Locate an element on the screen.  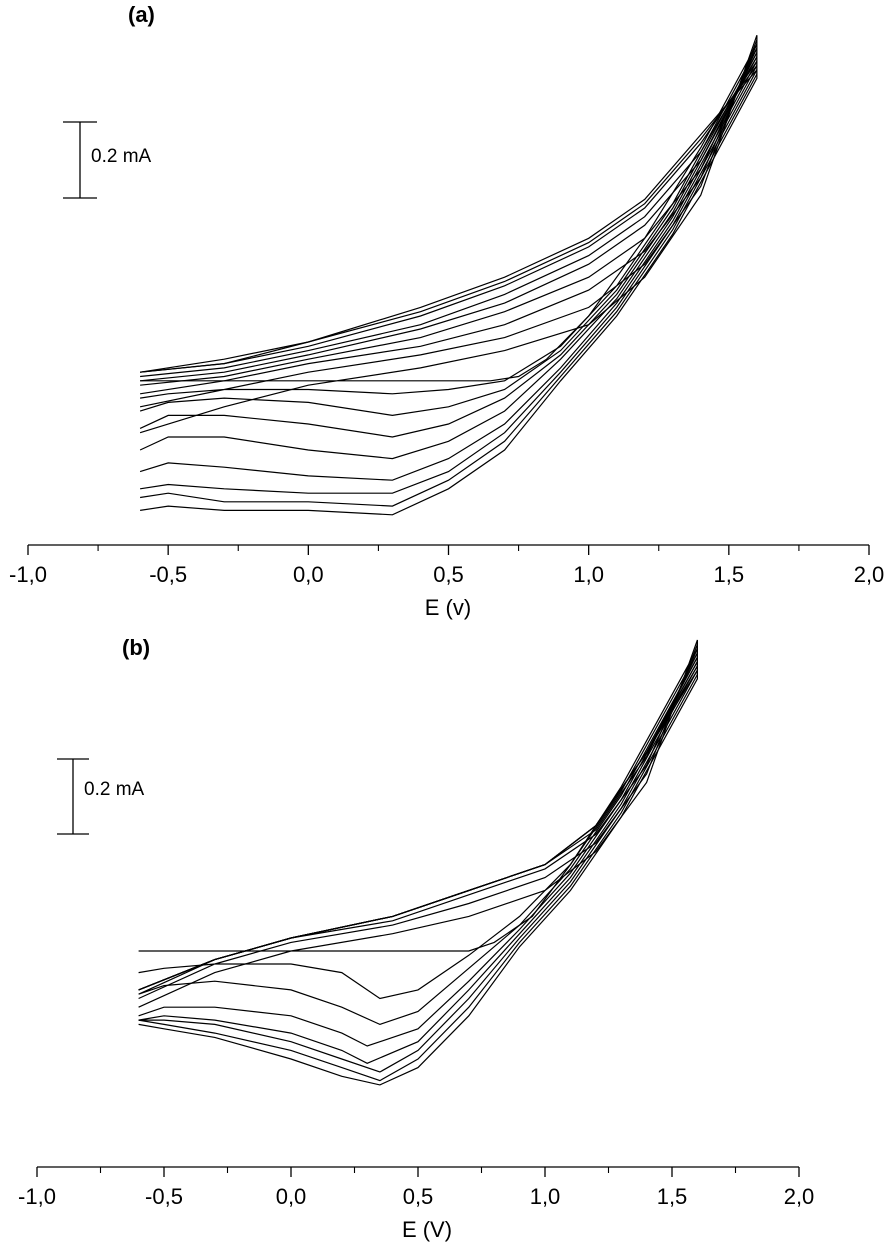
panel-b-x-ticks is located at coordinates (418, 1172).